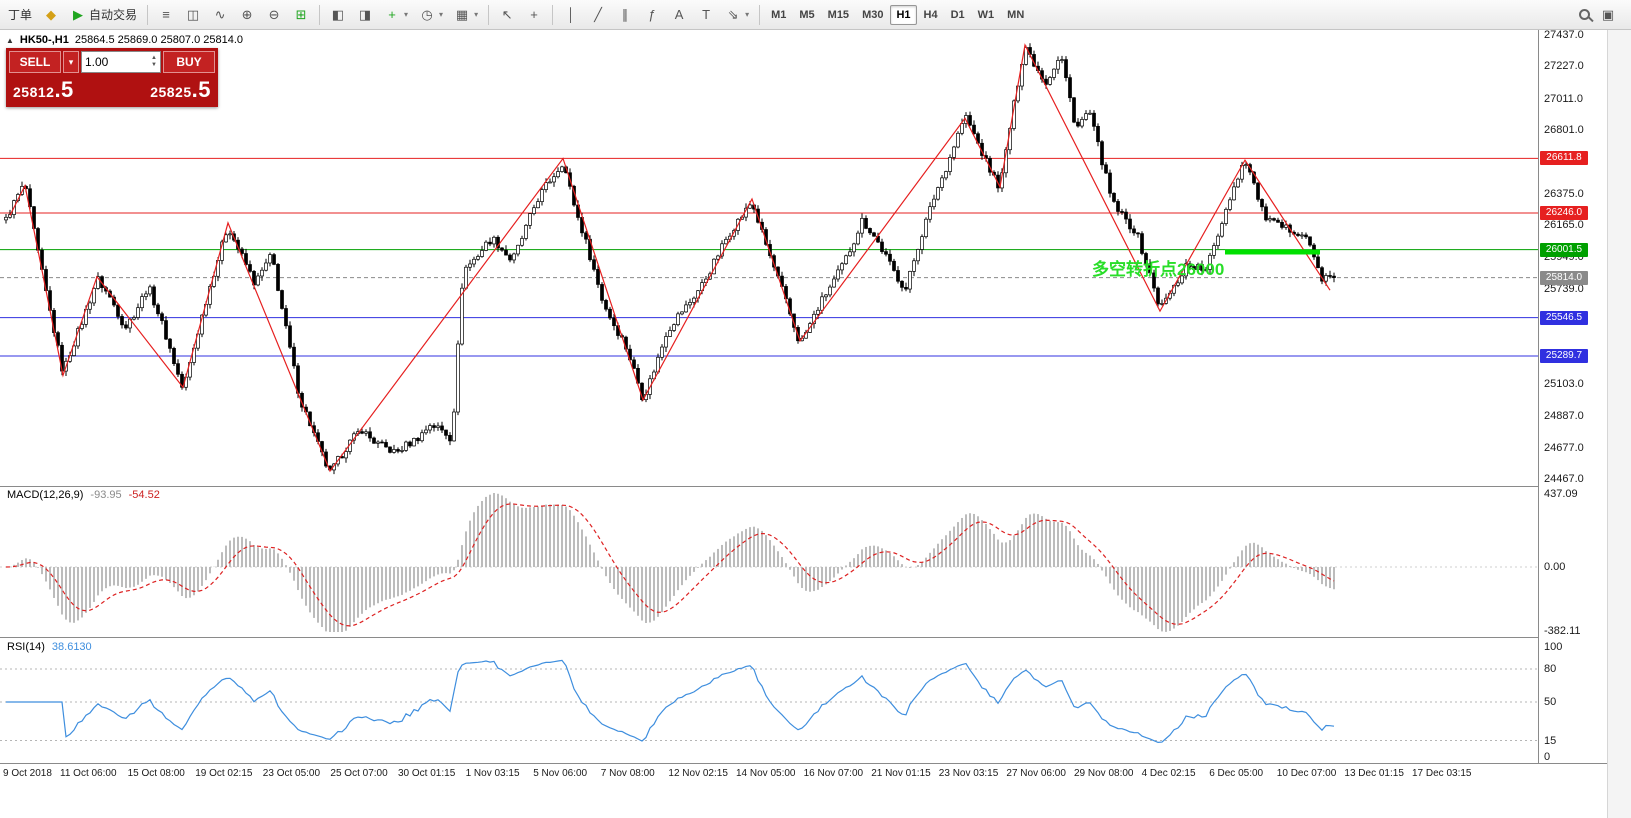 The width and height of the screenshot is (1631, 818). I want to click on step-down-icon: ▼, so click(154, 65).